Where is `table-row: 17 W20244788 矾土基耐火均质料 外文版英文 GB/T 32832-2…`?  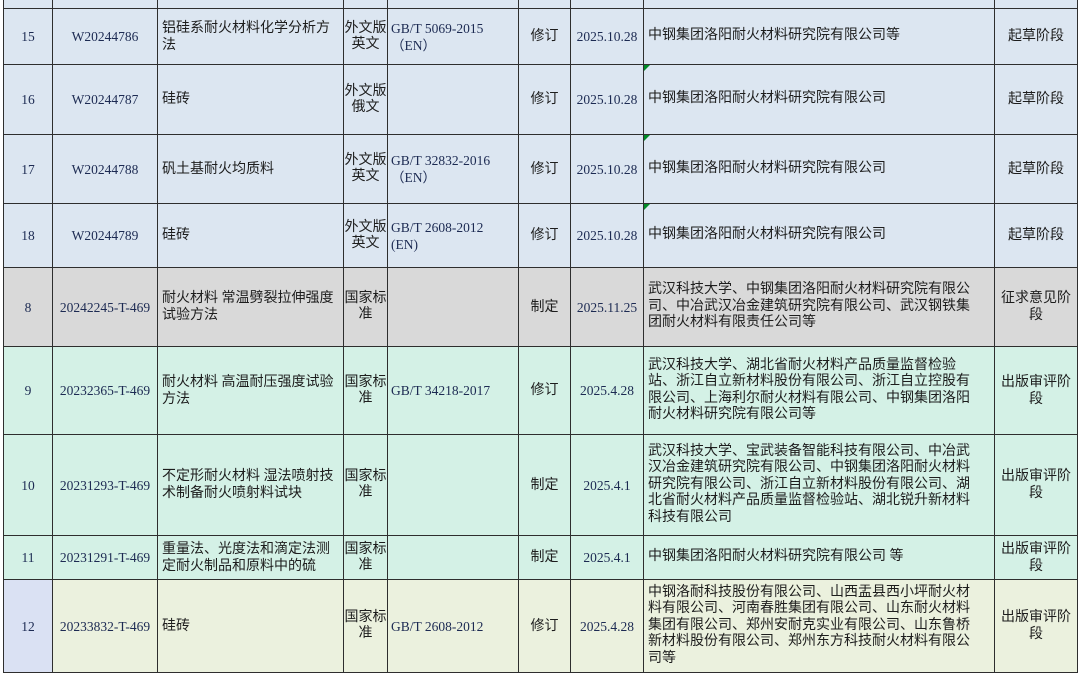
table-row: 17 W20244788 矾土基耐火均质料 外文版英文 GB/T 32832-2… is located at coordinates (541, 169).